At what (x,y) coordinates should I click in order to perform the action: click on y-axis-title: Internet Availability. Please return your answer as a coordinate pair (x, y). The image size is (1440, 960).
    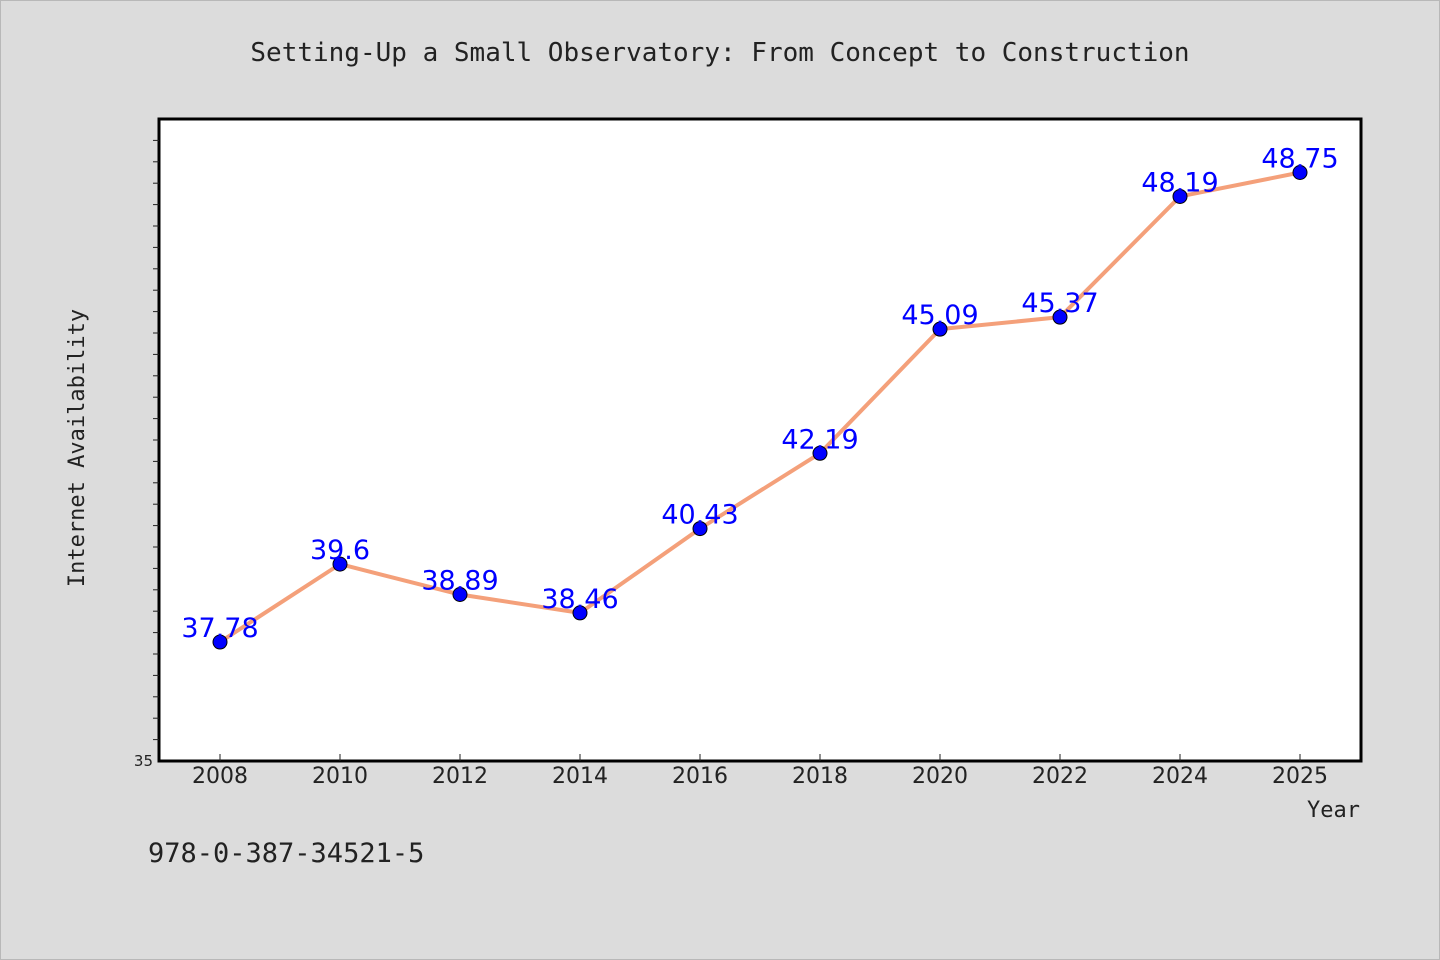
    Looking at the image, I should click on (77, 448).